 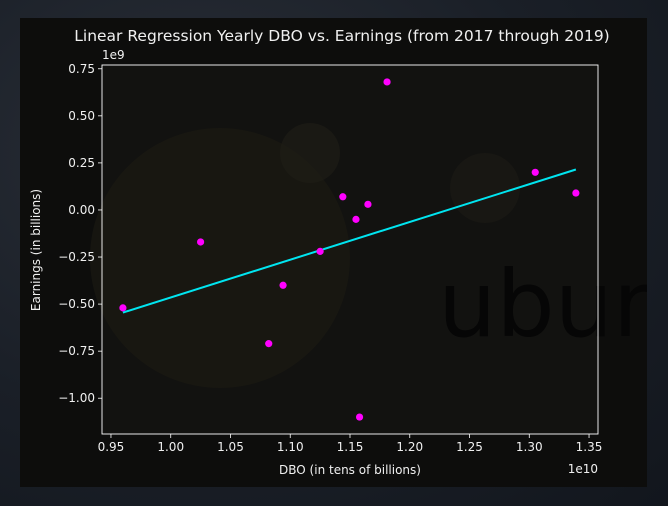 What do you see at coordinates (76, 257) in the screenshot?
I see `y-tick-label: −0.25` at bounding box center [76, 257].